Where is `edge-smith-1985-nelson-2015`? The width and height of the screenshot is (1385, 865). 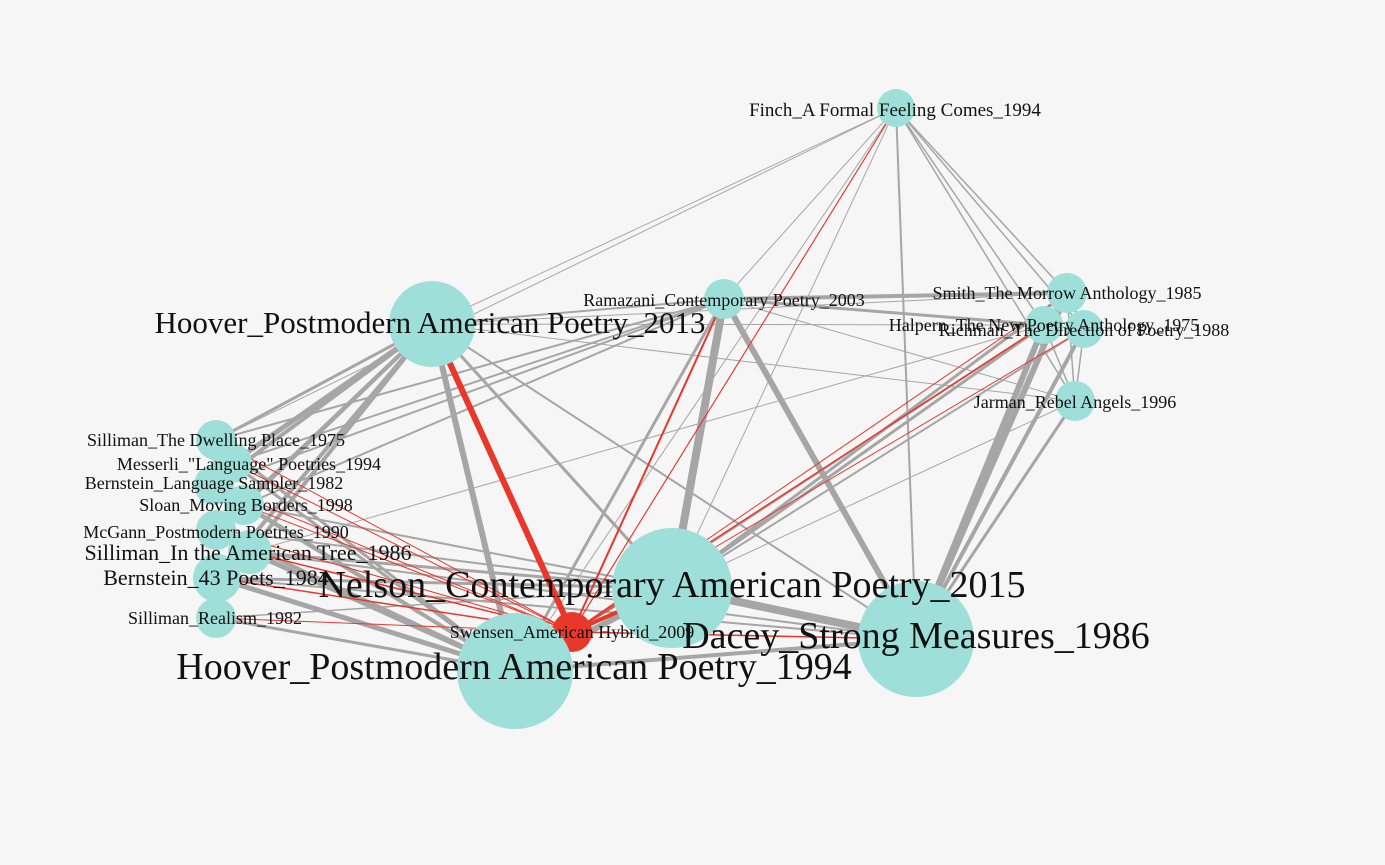 edge-smith-1985-nelson-2015 is located at coordinates (869, 440).